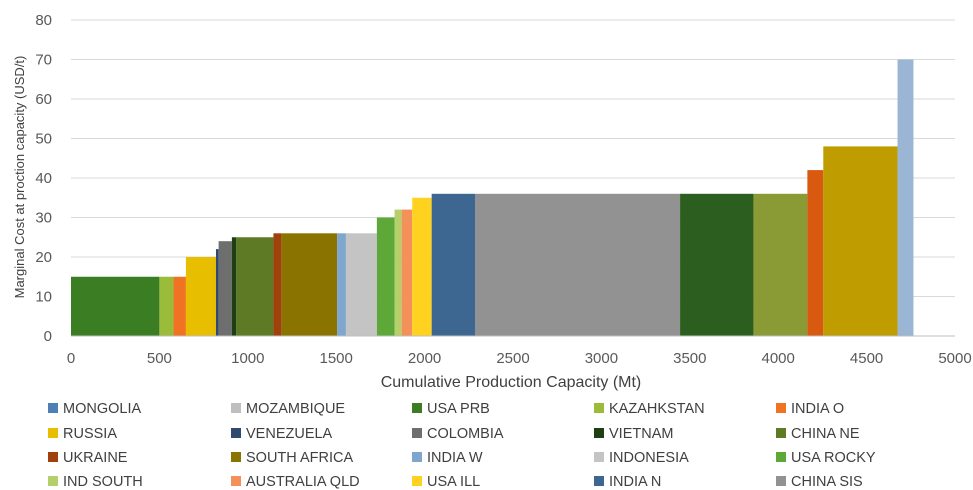 The width and height of the screenshot is (973, 490). Describe the element at coordinates (833, 458) in the screenshot. I see `legend-label: USA ROCKY` at that location.